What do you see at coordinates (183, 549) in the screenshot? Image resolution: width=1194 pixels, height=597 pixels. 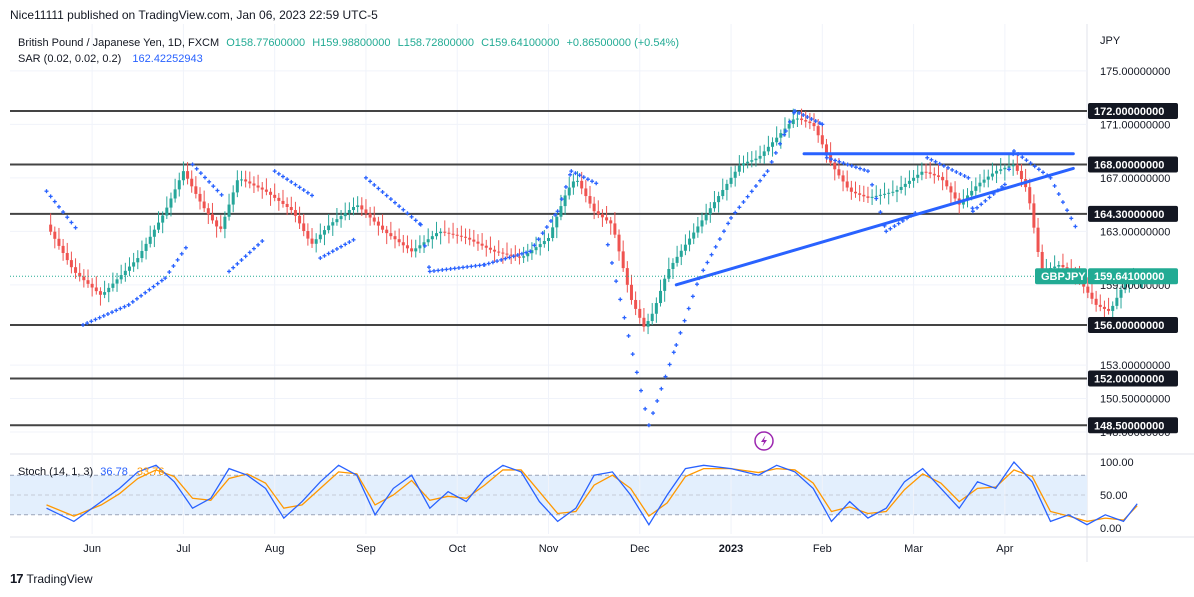 I see `time-tick-label: Jul` at bounding box center [183, 549].